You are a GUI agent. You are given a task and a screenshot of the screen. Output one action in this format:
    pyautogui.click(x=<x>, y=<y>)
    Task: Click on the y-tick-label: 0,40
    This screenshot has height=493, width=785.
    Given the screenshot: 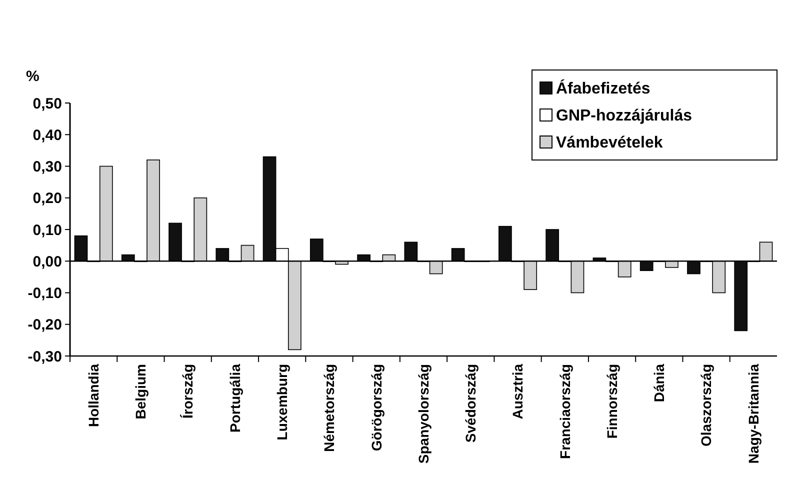 What is the action you would take?
    pyautogui.click(x=47, y=135)
    